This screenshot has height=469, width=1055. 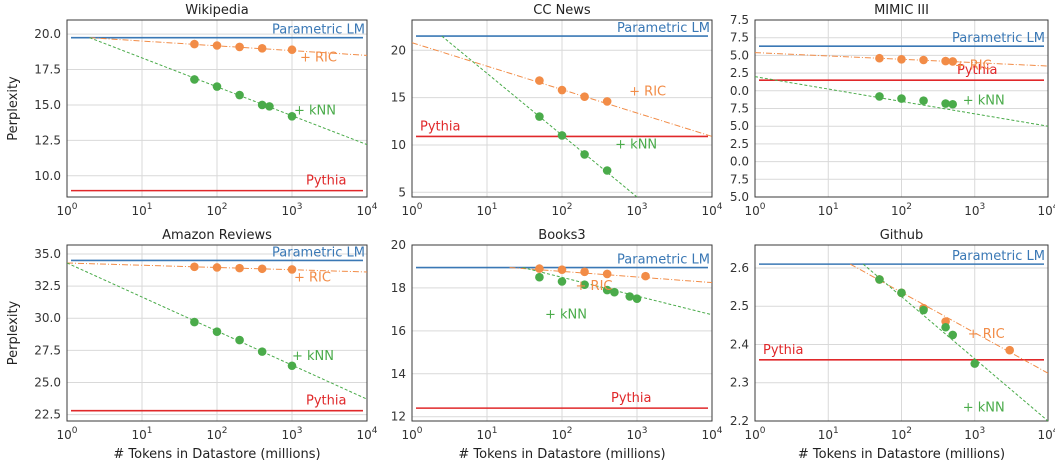 What do you see at coordinates (47, 105) in the screenshot?
I see `y-tick-label: 15.0` at bounding box center [47, 105].